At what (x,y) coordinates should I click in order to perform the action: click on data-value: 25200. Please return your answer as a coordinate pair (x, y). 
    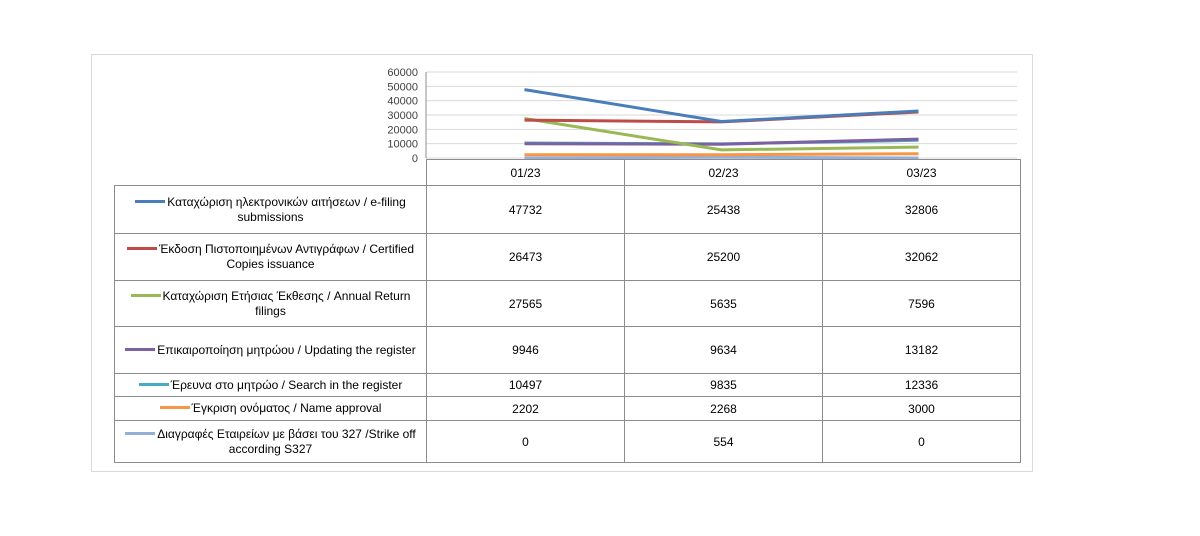
    Looking at the image, I should click on (723, 257).